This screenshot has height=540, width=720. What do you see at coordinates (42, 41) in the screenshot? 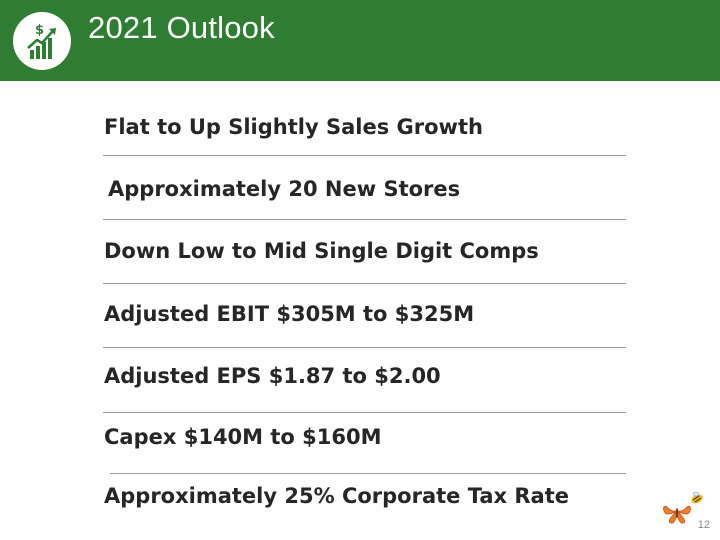
I see `money-growth-chart-icon: $` at bounding box center [42, 41].